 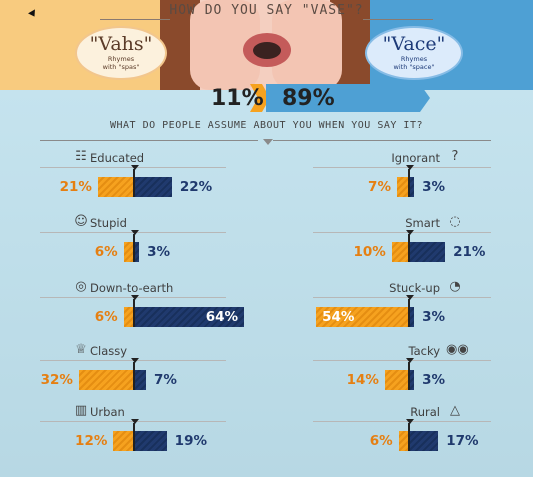 I want to click on bar-vace-down-to-earth, so click(x=189, y=317).